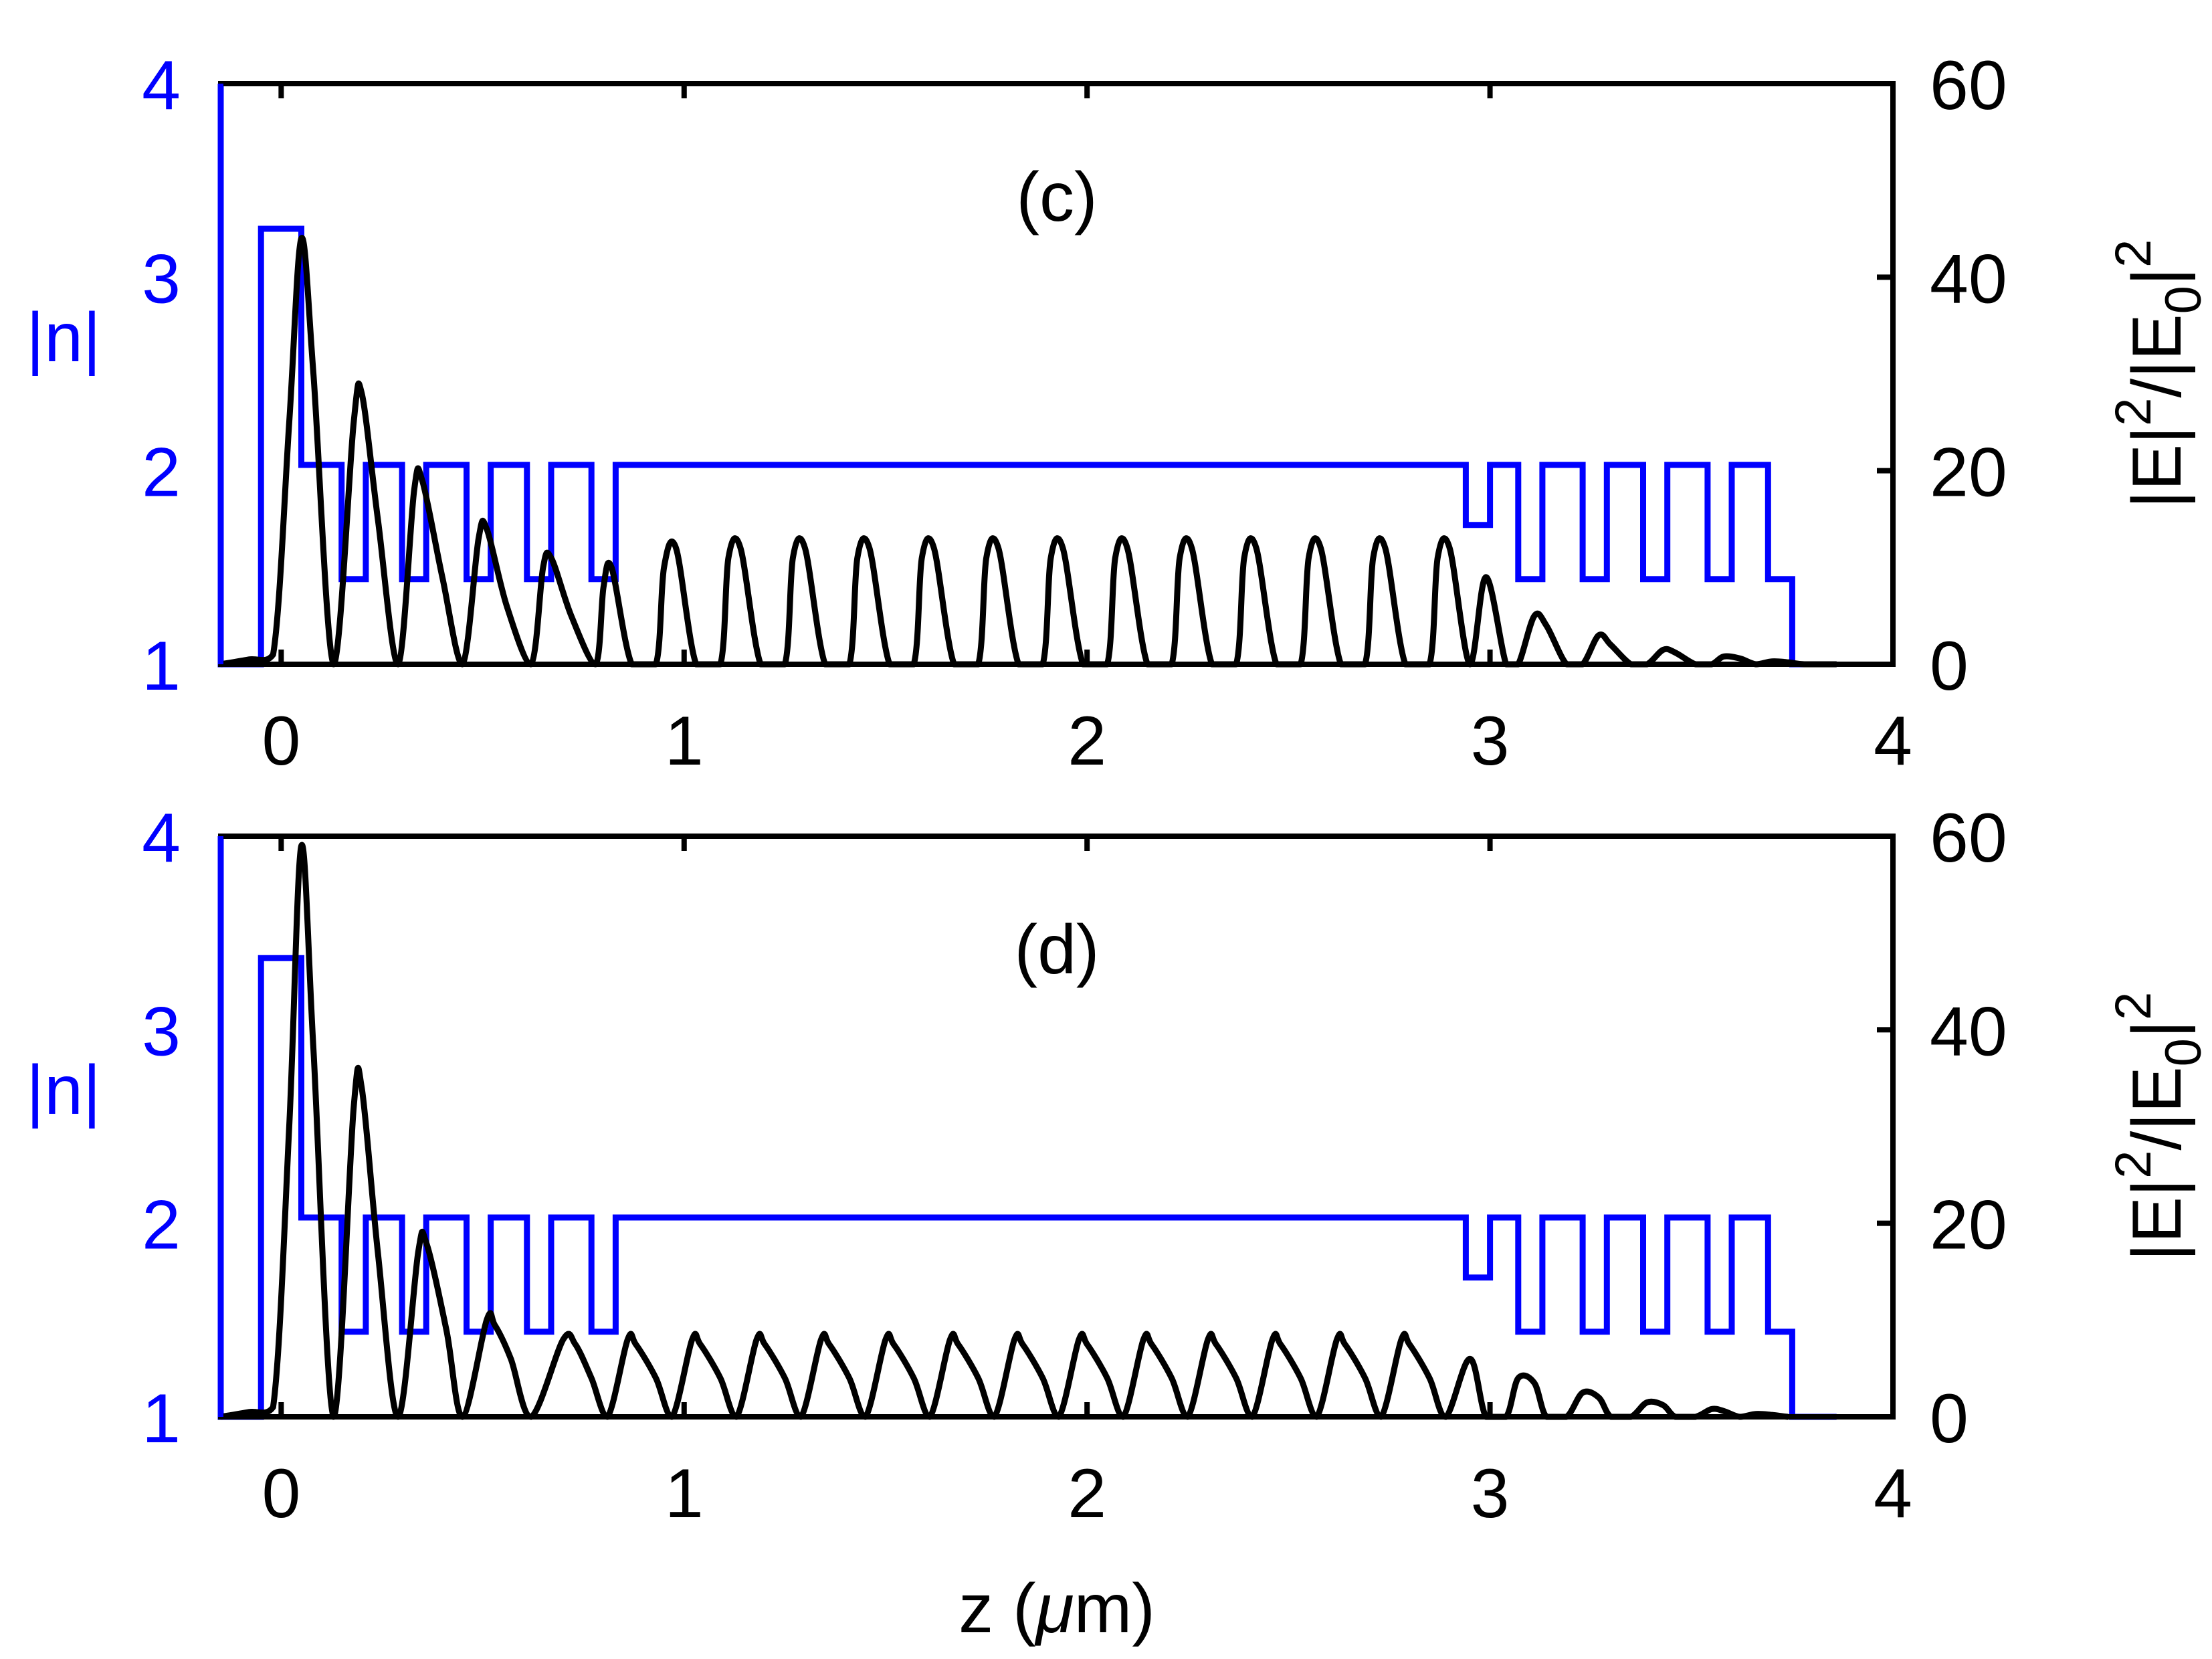  What do you see at coordinates (161, 1031) in the screenshot?
I see `panel-d-left-tick-label: 3` at bounding box center [161, 1031].